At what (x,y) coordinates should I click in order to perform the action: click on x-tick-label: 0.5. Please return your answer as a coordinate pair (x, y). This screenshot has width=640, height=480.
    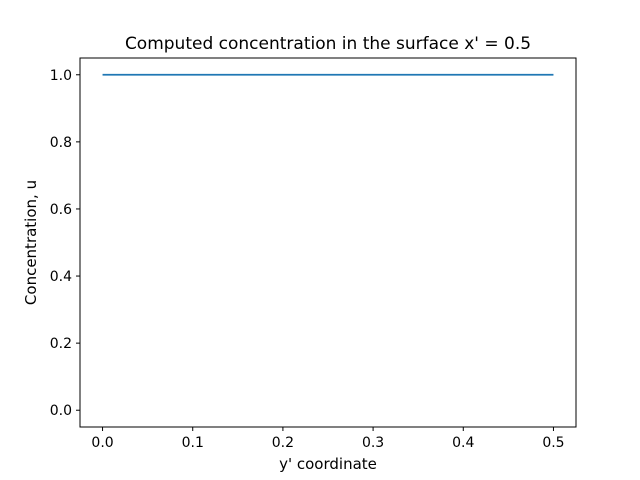
    Looking at the image, I should click on (553, 443).